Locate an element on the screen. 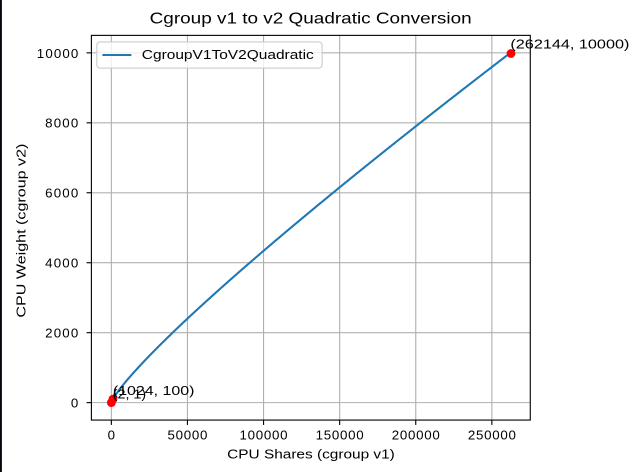  svg-text: 250000 is located at coordinates (492, 435).